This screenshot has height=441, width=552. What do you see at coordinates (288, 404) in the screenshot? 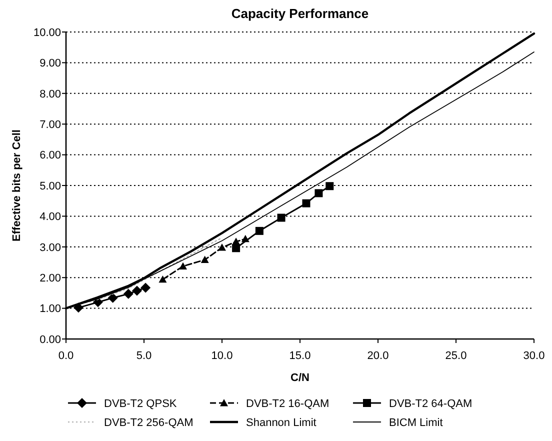
I see `legend-label: DVB-T2 16-QAM` at bounding box center [288, 404].